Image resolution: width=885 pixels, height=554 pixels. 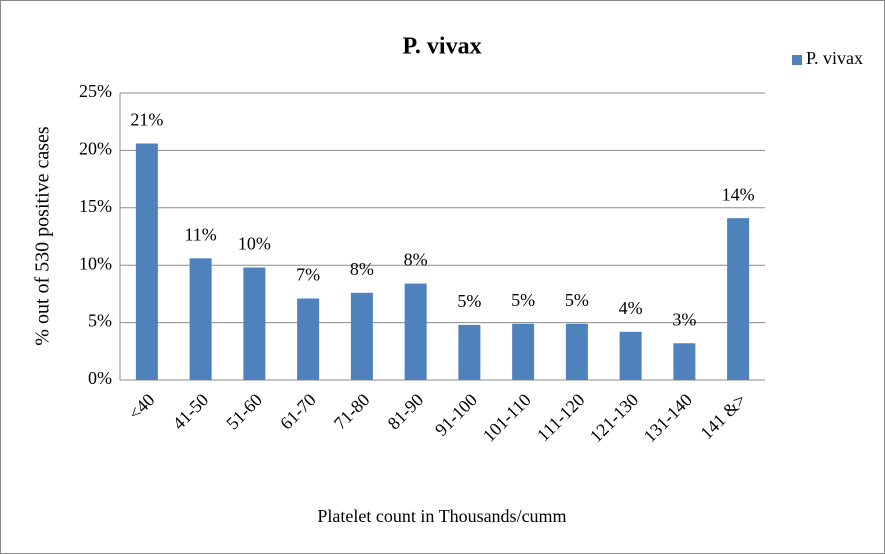 I want to click on data-label: 21%, so click(x=146, y=120).